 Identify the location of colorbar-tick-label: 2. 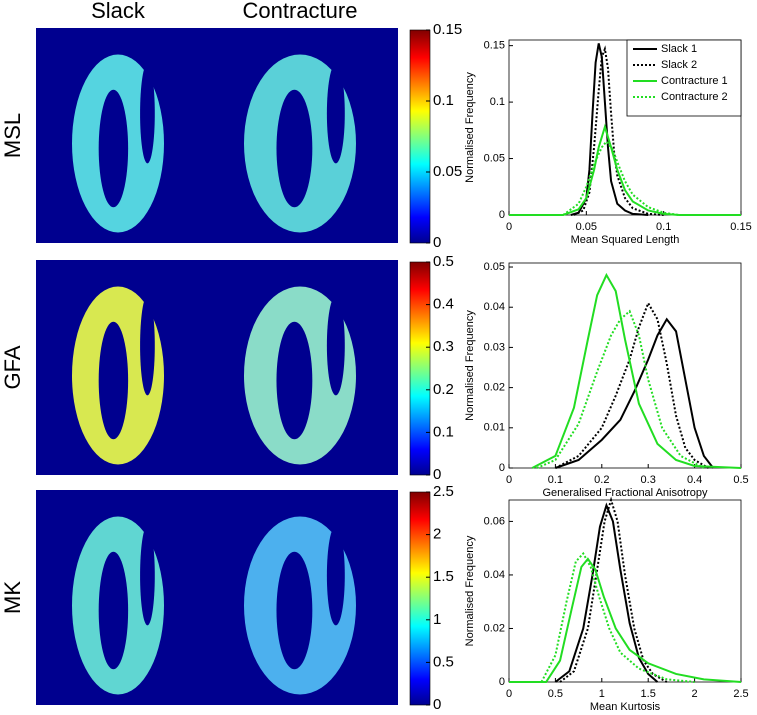
(437, 534).